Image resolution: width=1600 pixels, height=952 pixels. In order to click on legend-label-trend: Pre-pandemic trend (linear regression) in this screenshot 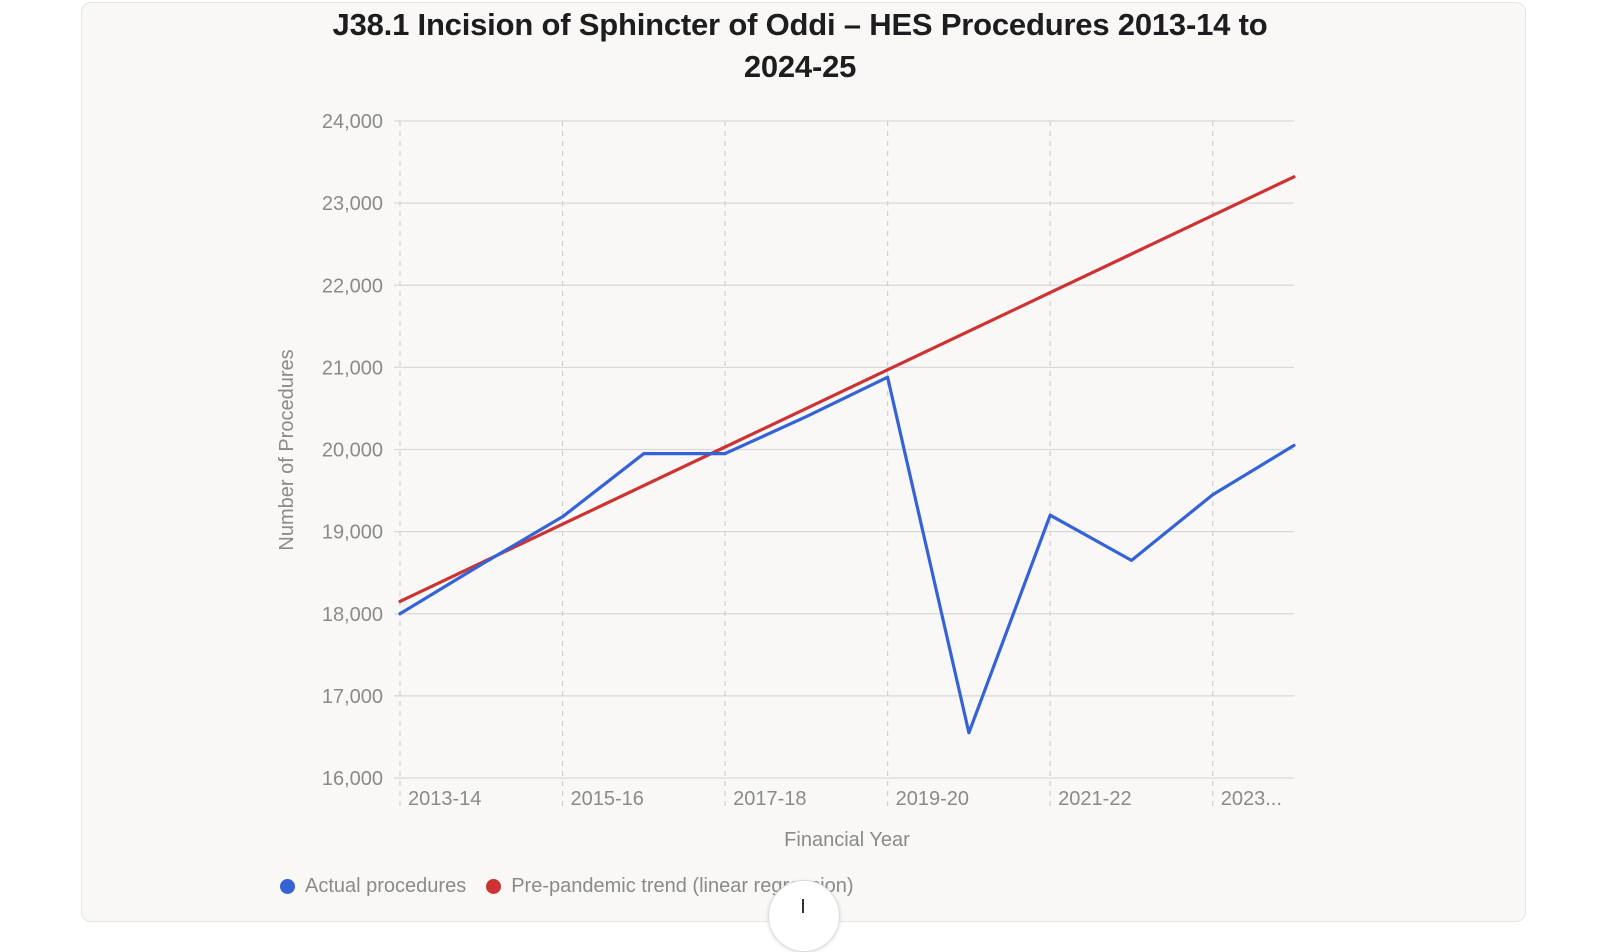, I will do `click(682, 886)`.